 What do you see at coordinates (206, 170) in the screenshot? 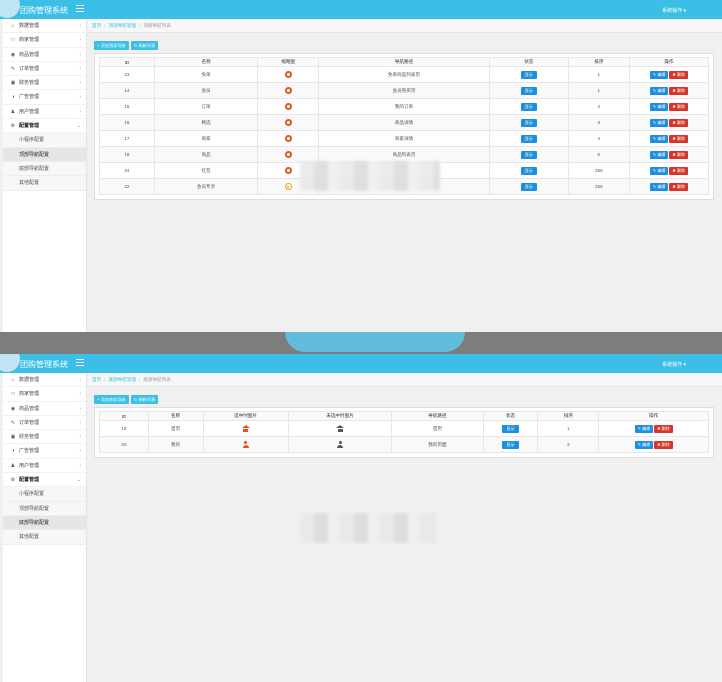
I see `name-cell: 红包` at bounding box center [206, 170].